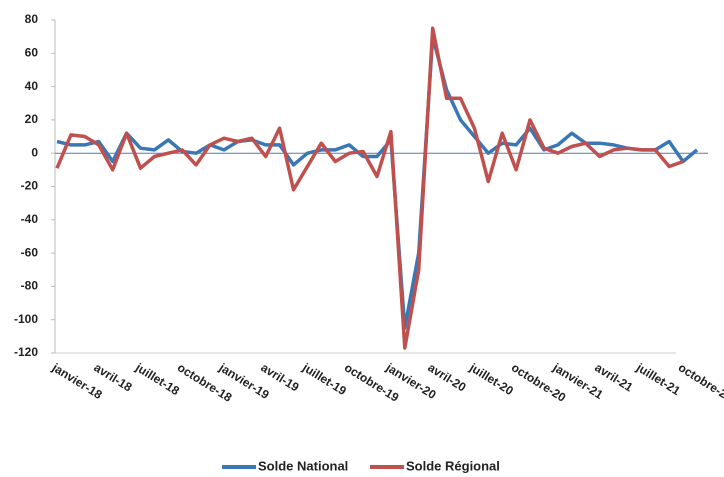  I want to click on x-tick-label: juillet-20, so click(491, 379).